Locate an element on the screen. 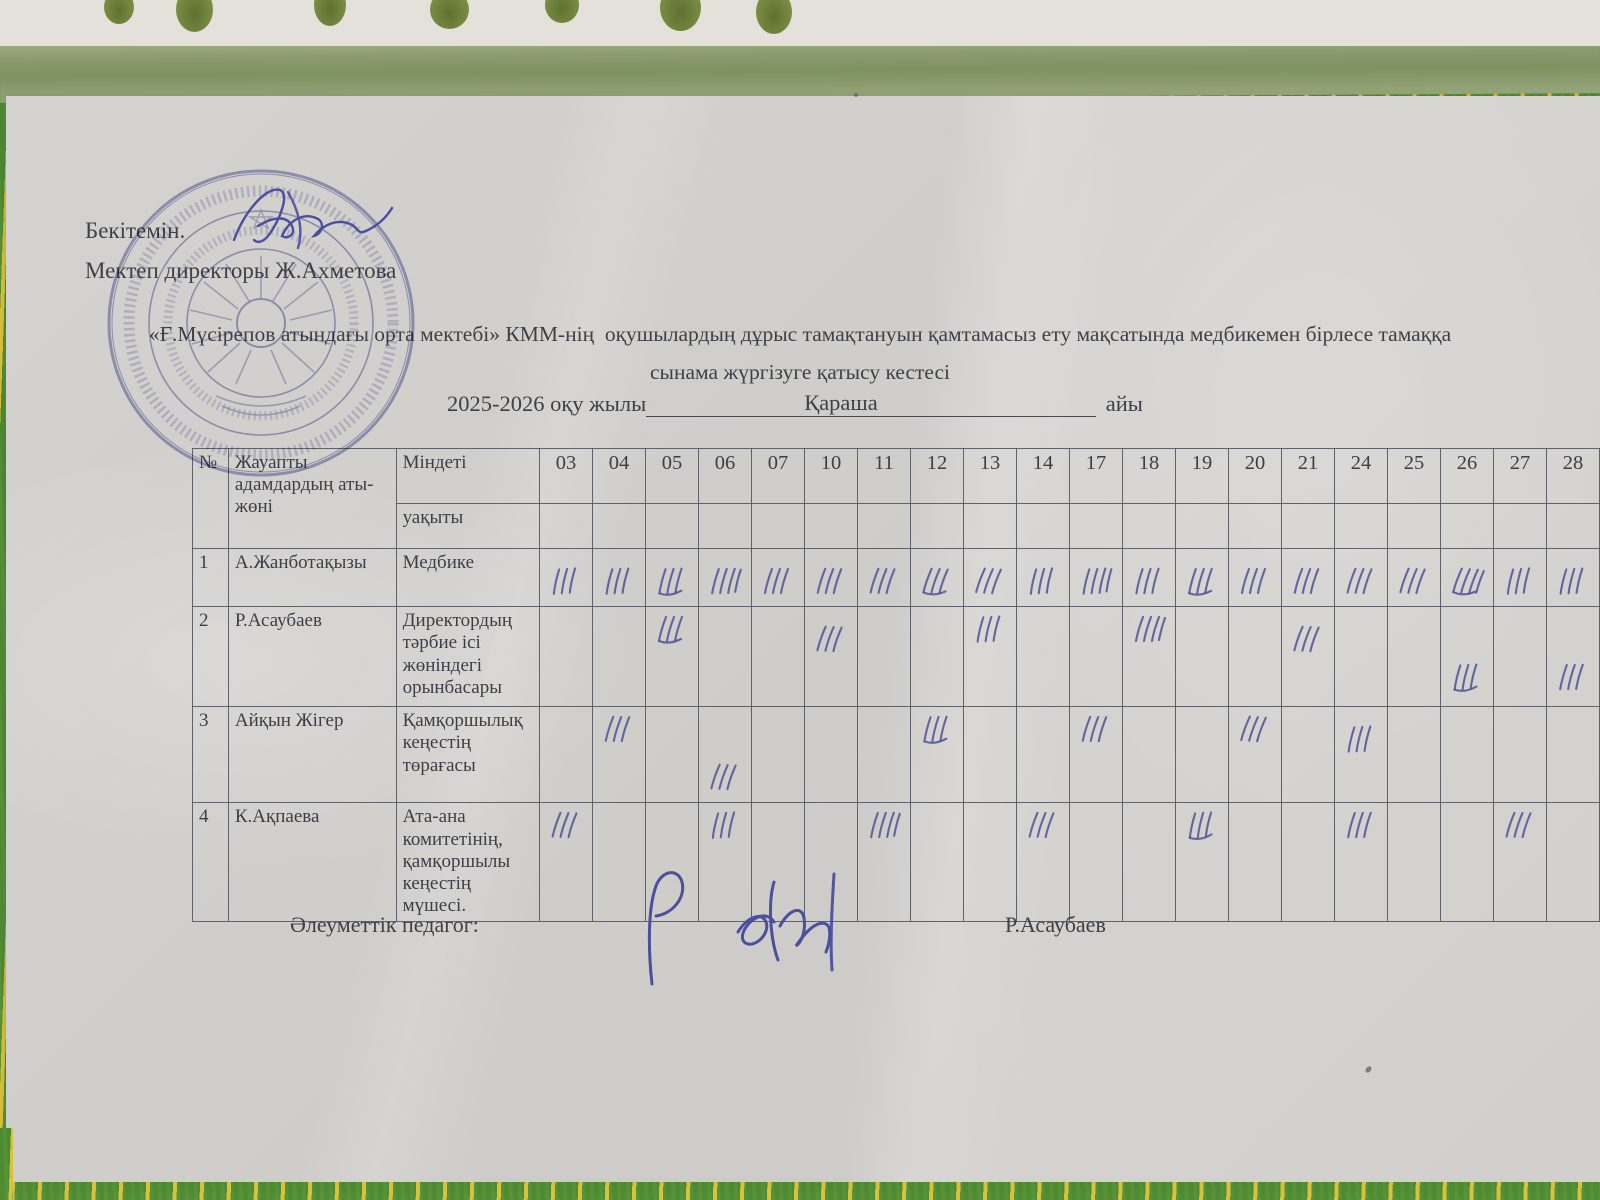 This screenshot has width=1600, height=1200. col-header-date: 14 is located at coordinates (1042, 476).